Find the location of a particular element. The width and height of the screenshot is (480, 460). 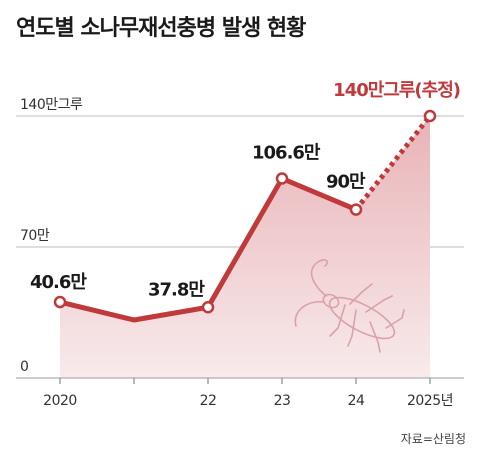

beetle-illustration is located at coordinates (349, 306).